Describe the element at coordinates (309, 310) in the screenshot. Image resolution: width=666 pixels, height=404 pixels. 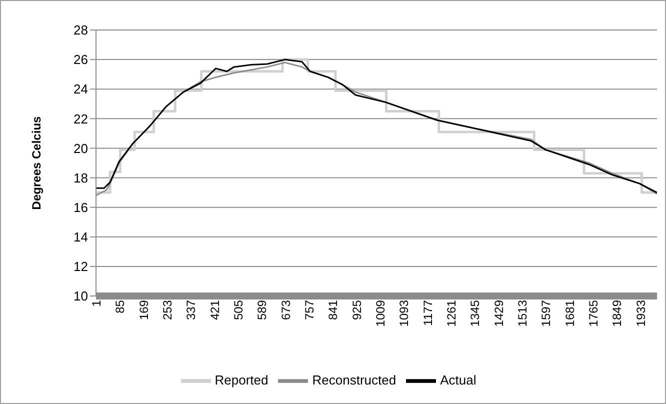
I see `x-tick-label: 757` at that location.